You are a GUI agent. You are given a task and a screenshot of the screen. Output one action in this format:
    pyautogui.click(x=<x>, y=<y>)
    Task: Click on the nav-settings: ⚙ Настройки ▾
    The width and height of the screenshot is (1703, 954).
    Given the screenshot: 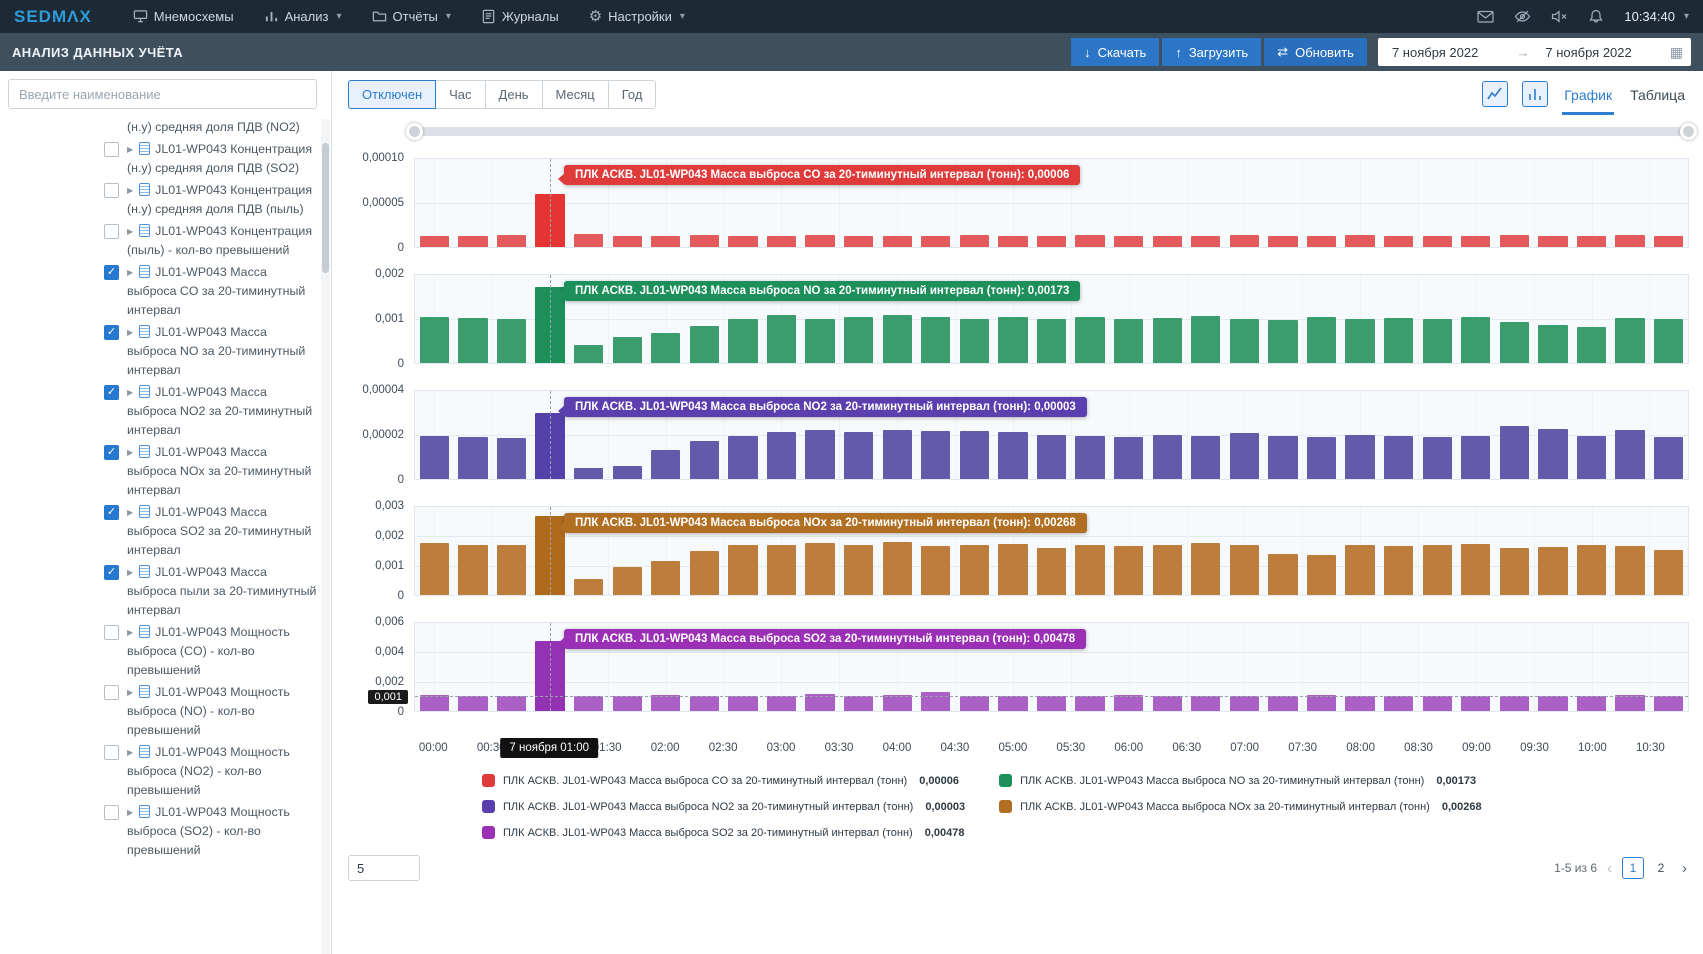 What is the action you would take?
    pyautogui.click(x=637, y=16)
    